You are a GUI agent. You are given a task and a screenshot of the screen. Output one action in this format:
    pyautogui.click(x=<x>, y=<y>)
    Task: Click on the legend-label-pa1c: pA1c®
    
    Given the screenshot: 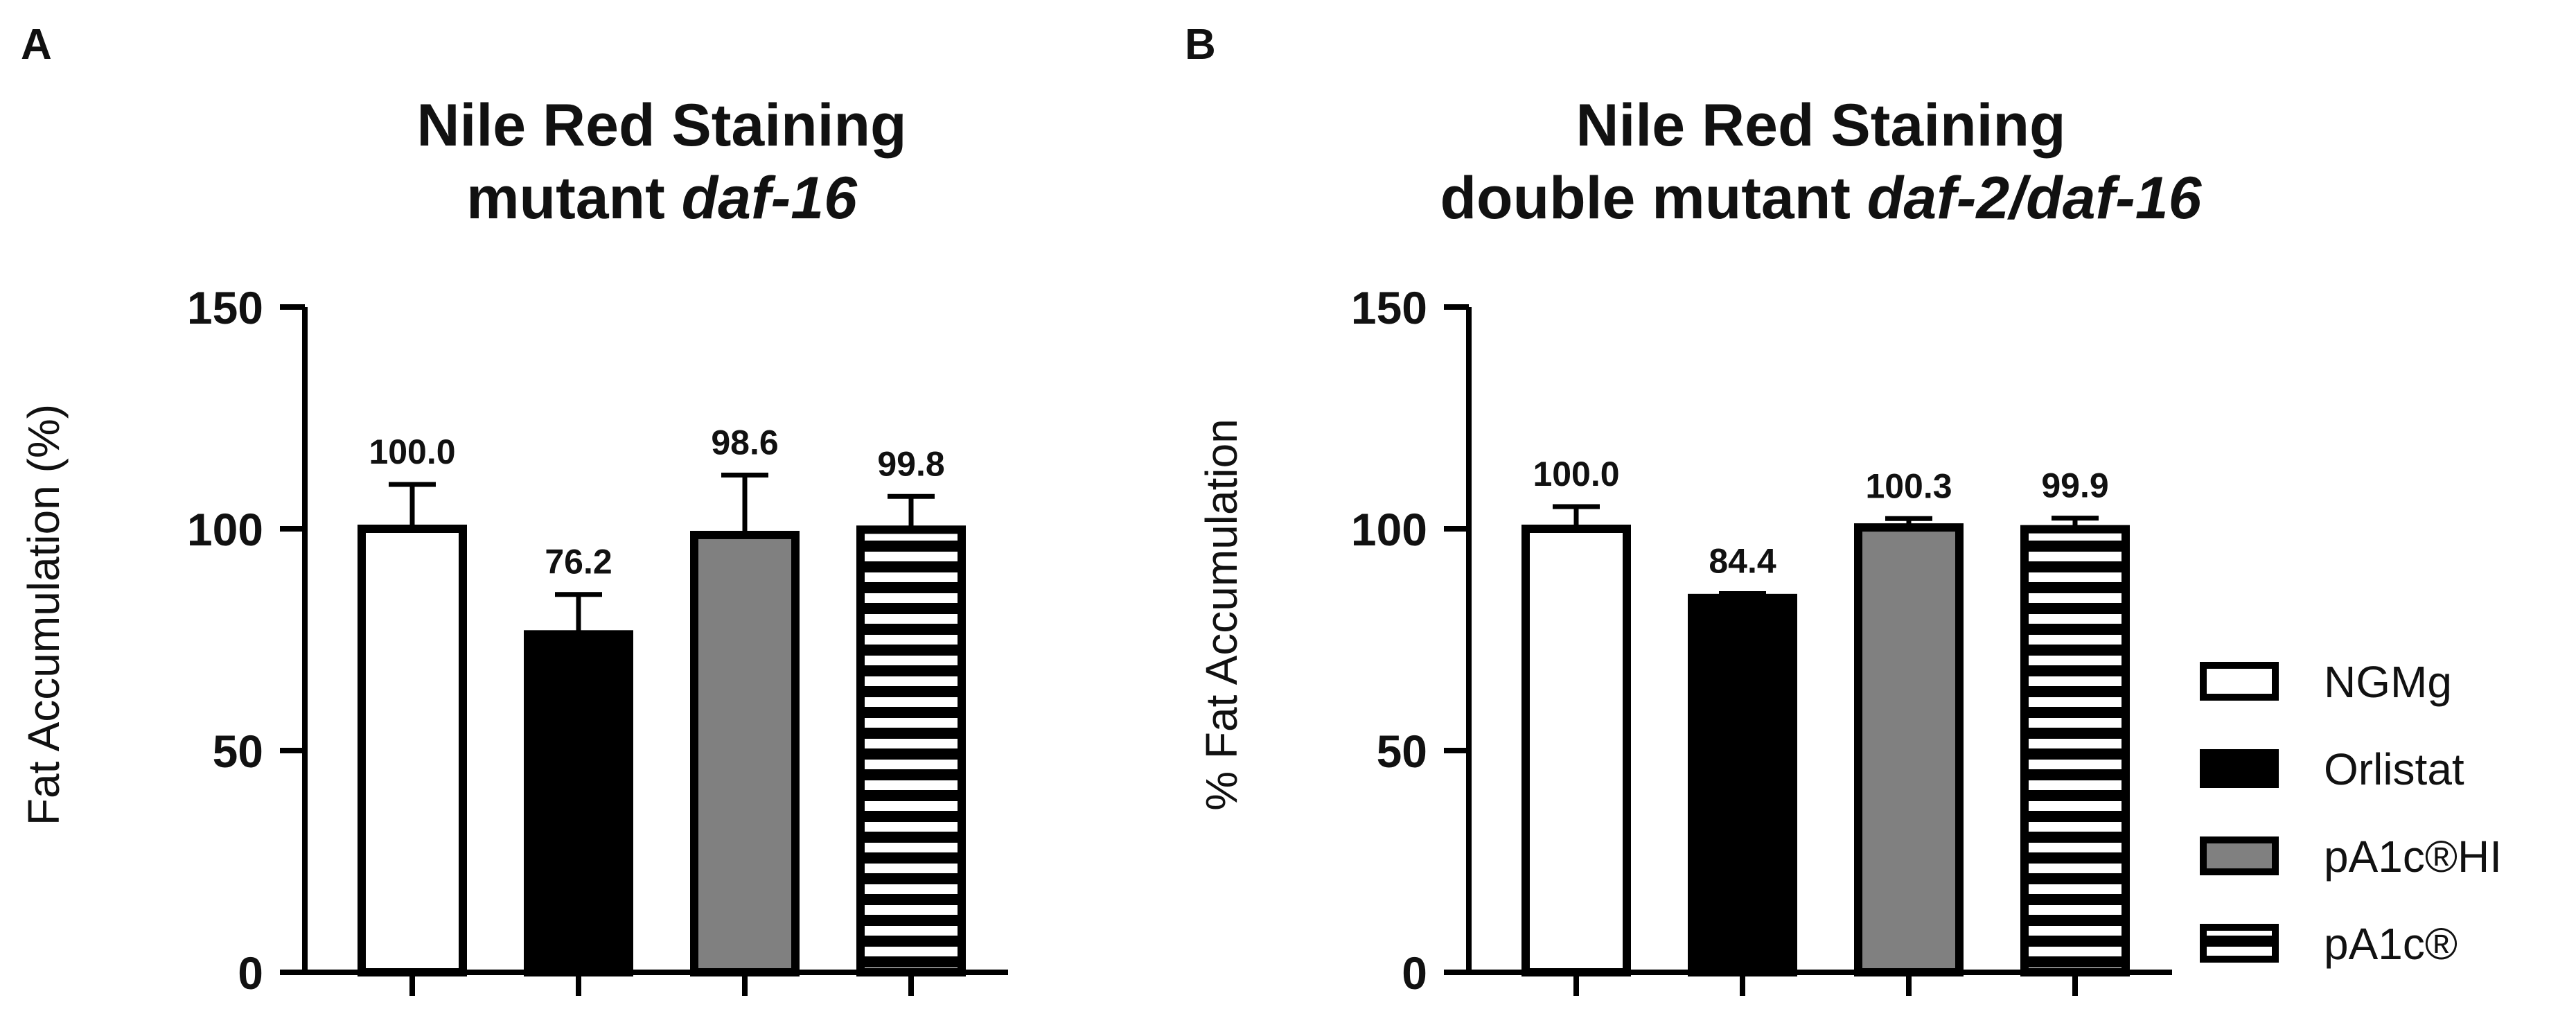 What is the action you would take?
    pyautogui.click(x=2391, y=944)
    